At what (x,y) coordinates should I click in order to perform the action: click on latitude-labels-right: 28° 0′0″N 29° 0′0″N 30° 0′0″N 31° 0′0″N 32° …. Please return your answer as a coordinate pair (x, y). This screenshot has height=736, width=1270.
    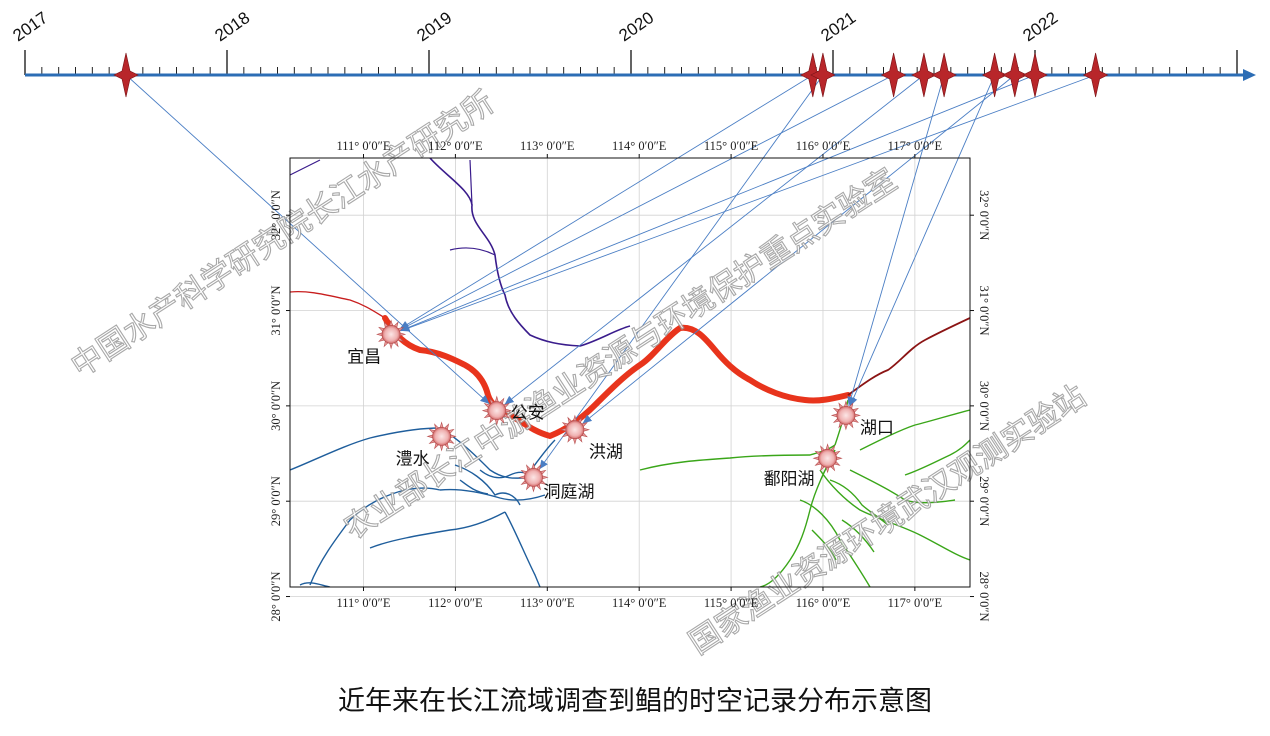
    Looking at the image, I should click on (984, 405).